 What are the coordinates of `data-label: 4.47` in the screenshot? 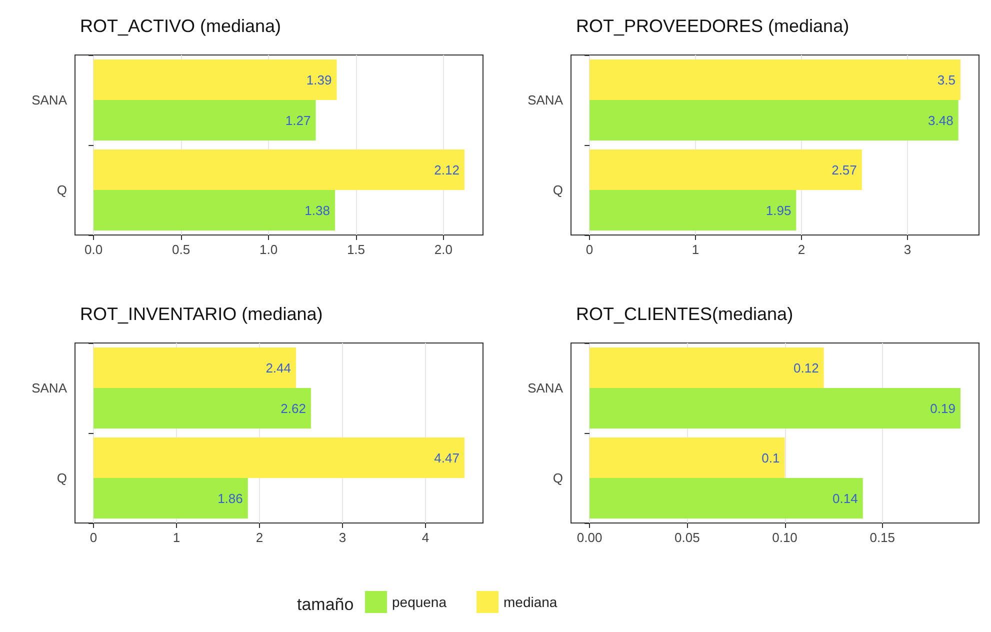 It's located at (447, 458).